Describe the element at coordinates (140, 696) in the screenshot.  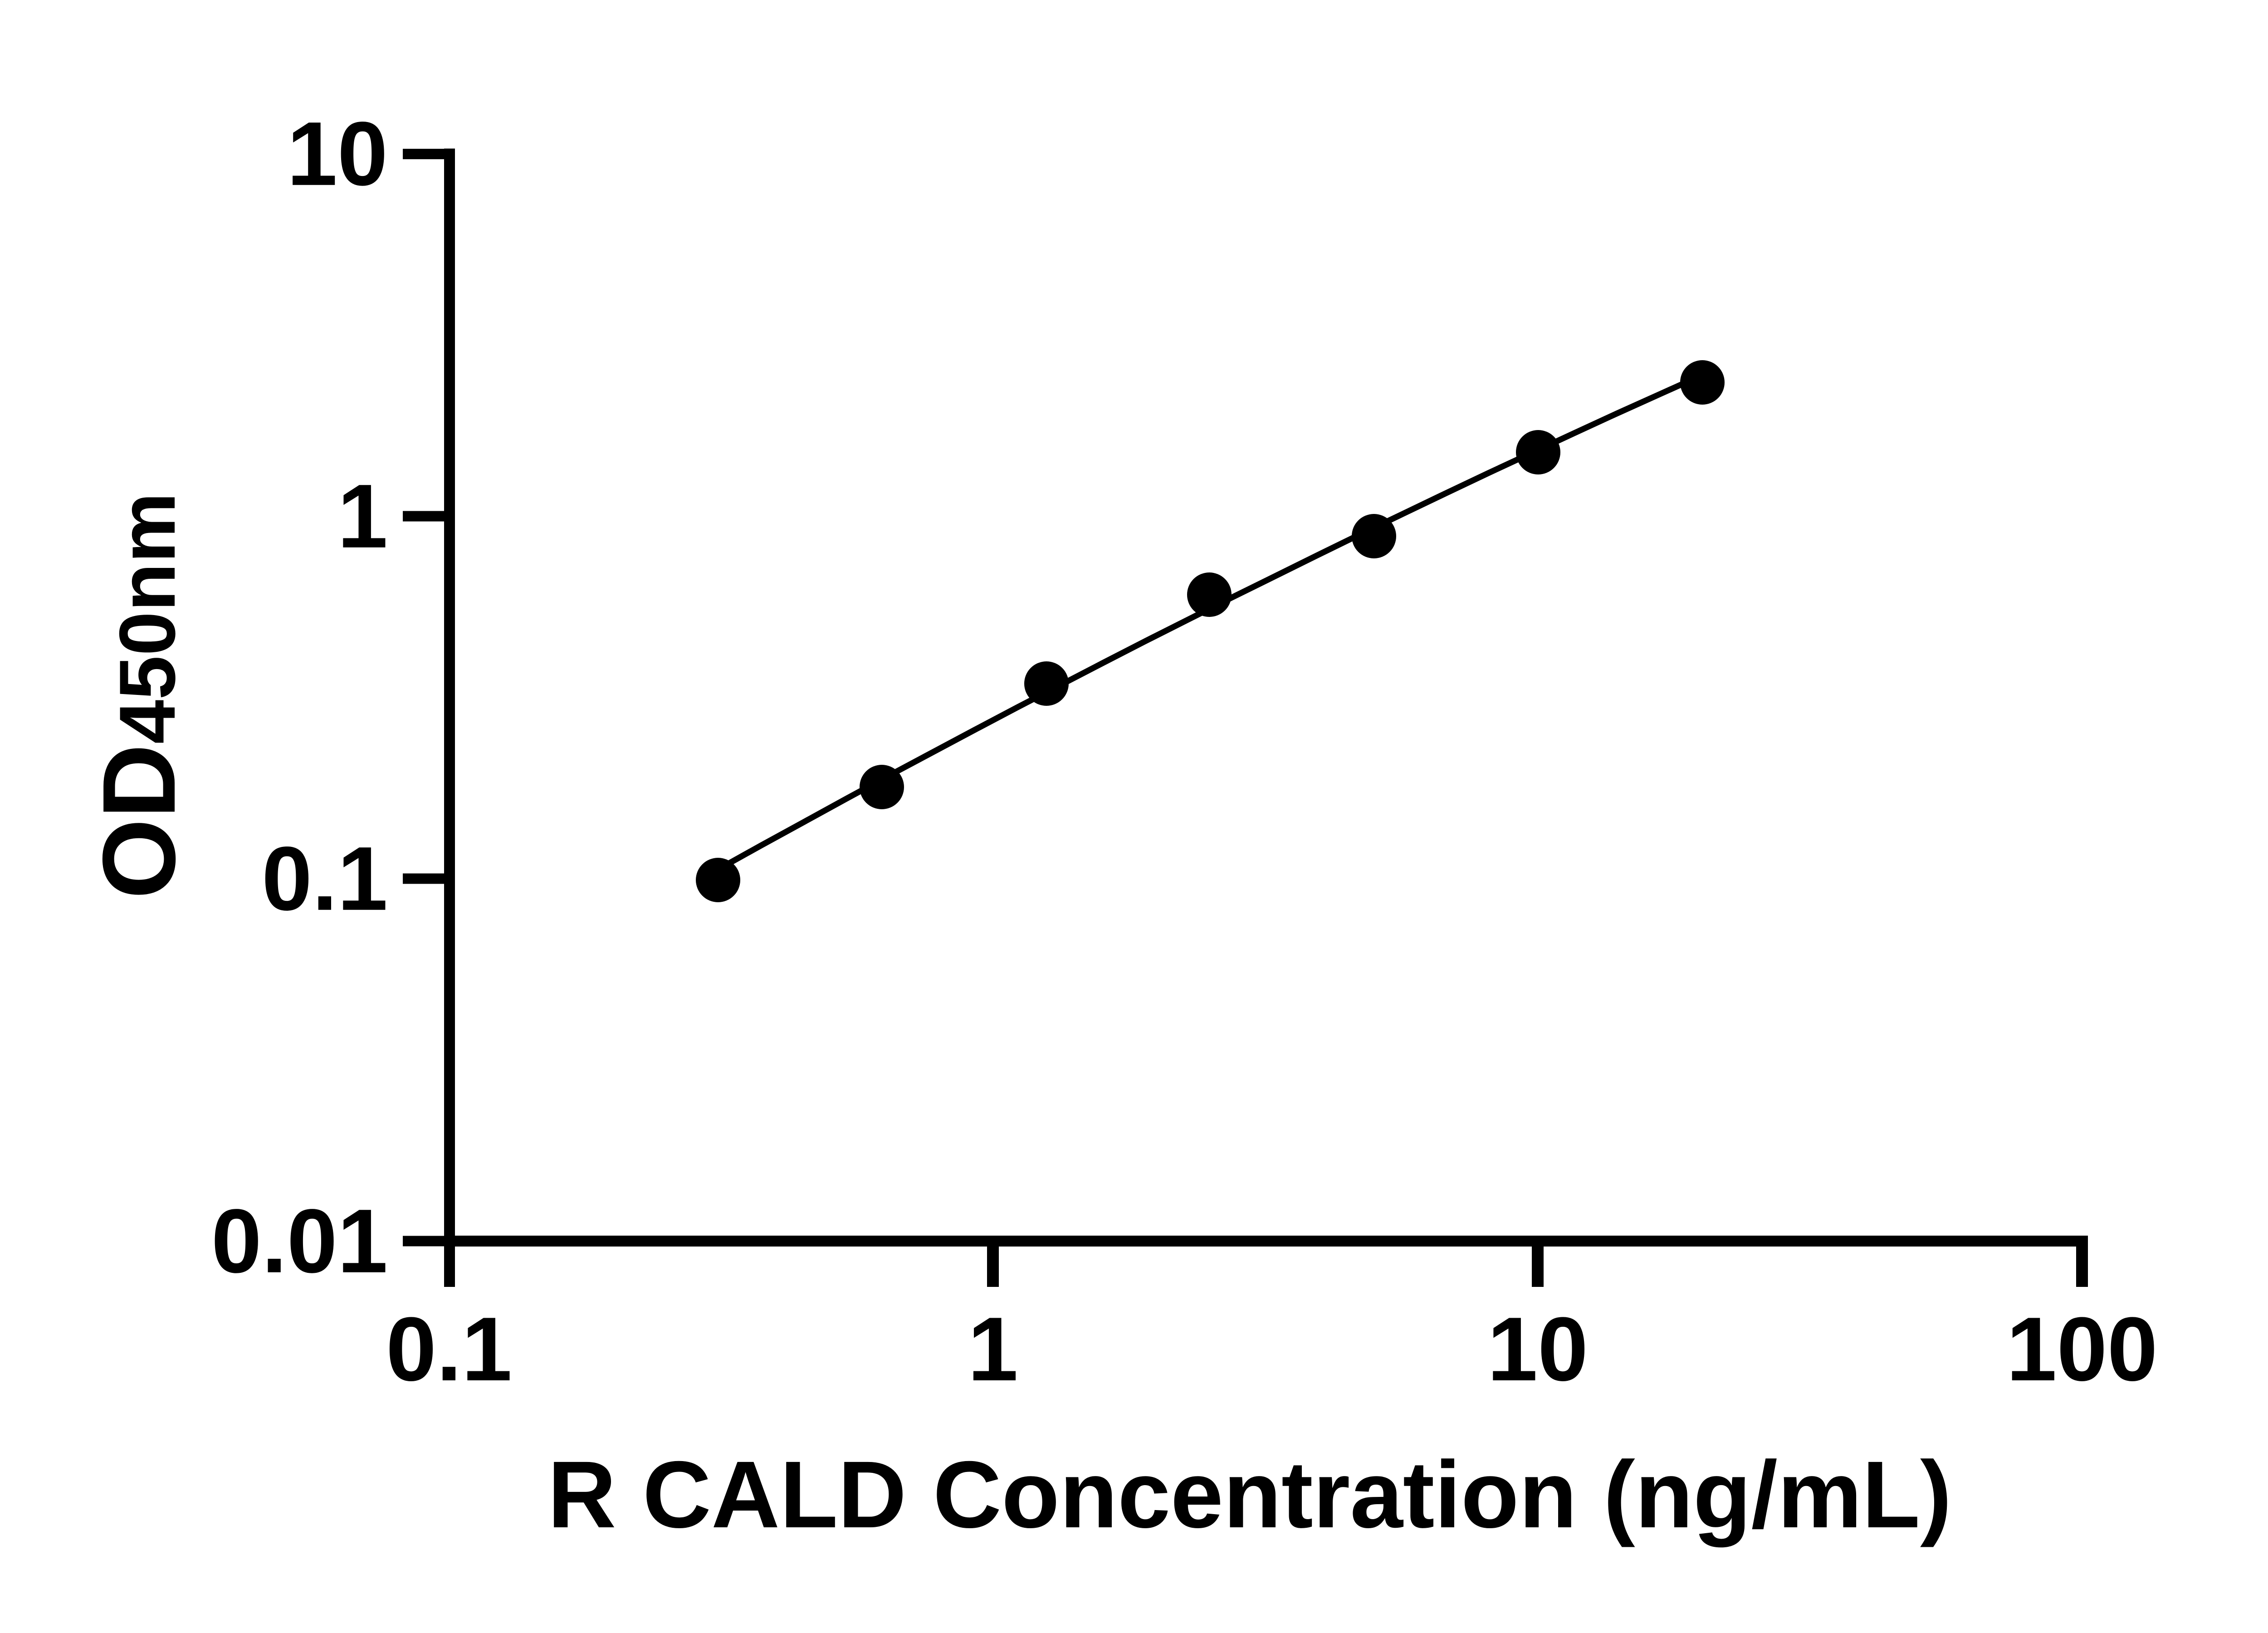
I see `svg-text: OD450nm` at that location.